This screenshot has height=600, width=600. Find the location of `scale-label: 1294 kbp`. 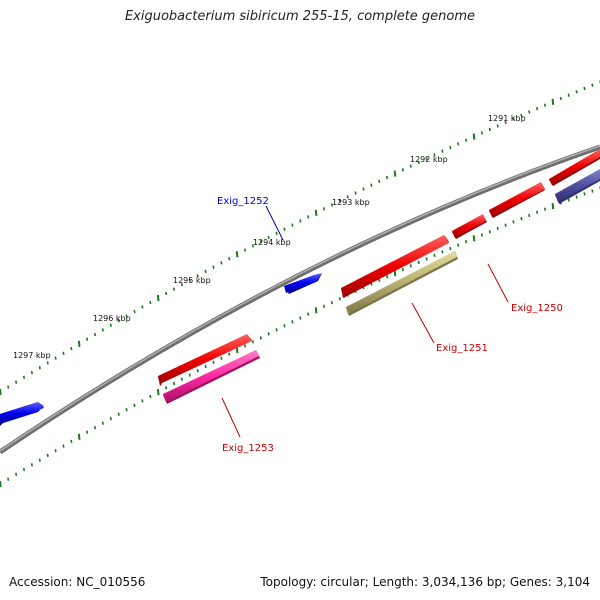

scale-label: 1294 kbp is located at coordinates (272, 242).